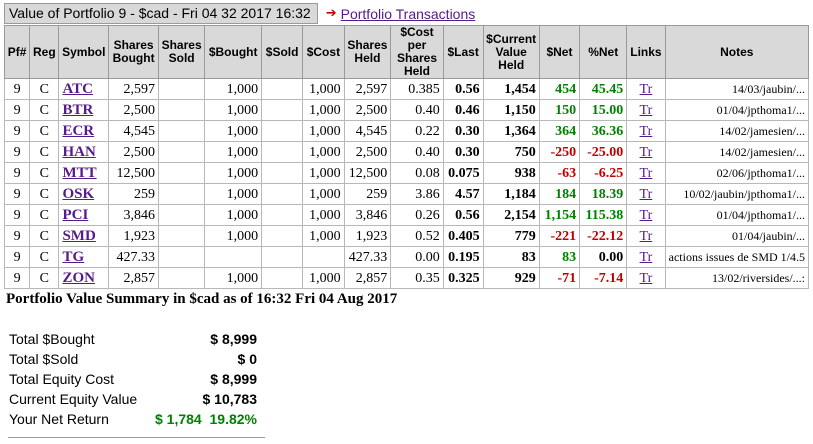 The image size is (813, 444). What do you see at coordinates (78, 277) in the screenshot?
I see `symbol-link: ZON` at bounding box center [78, 277].